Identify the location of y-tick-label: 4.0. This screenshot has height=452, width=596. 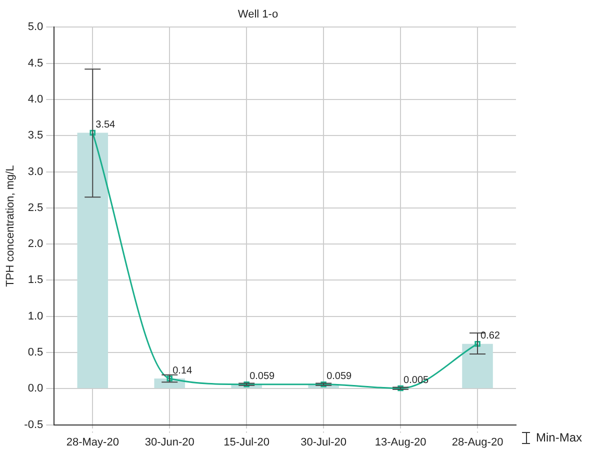
(36, 100).